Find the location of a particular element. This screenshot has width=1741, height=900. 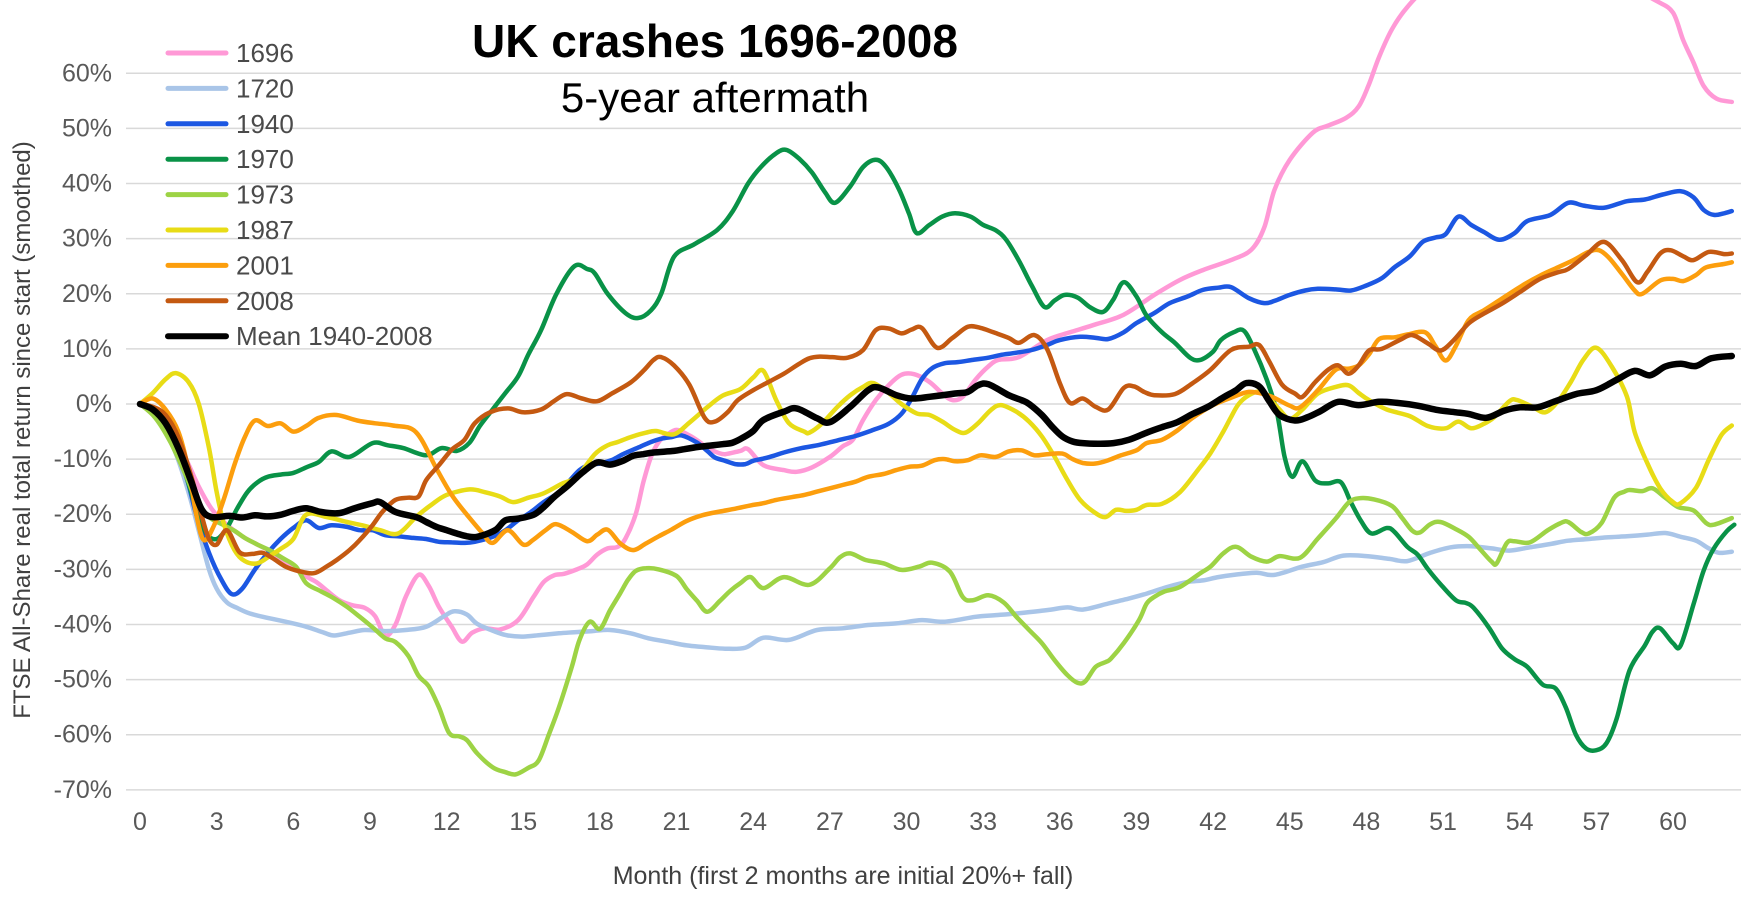

legend-label: 1720 is located at coordinates (265, 88).